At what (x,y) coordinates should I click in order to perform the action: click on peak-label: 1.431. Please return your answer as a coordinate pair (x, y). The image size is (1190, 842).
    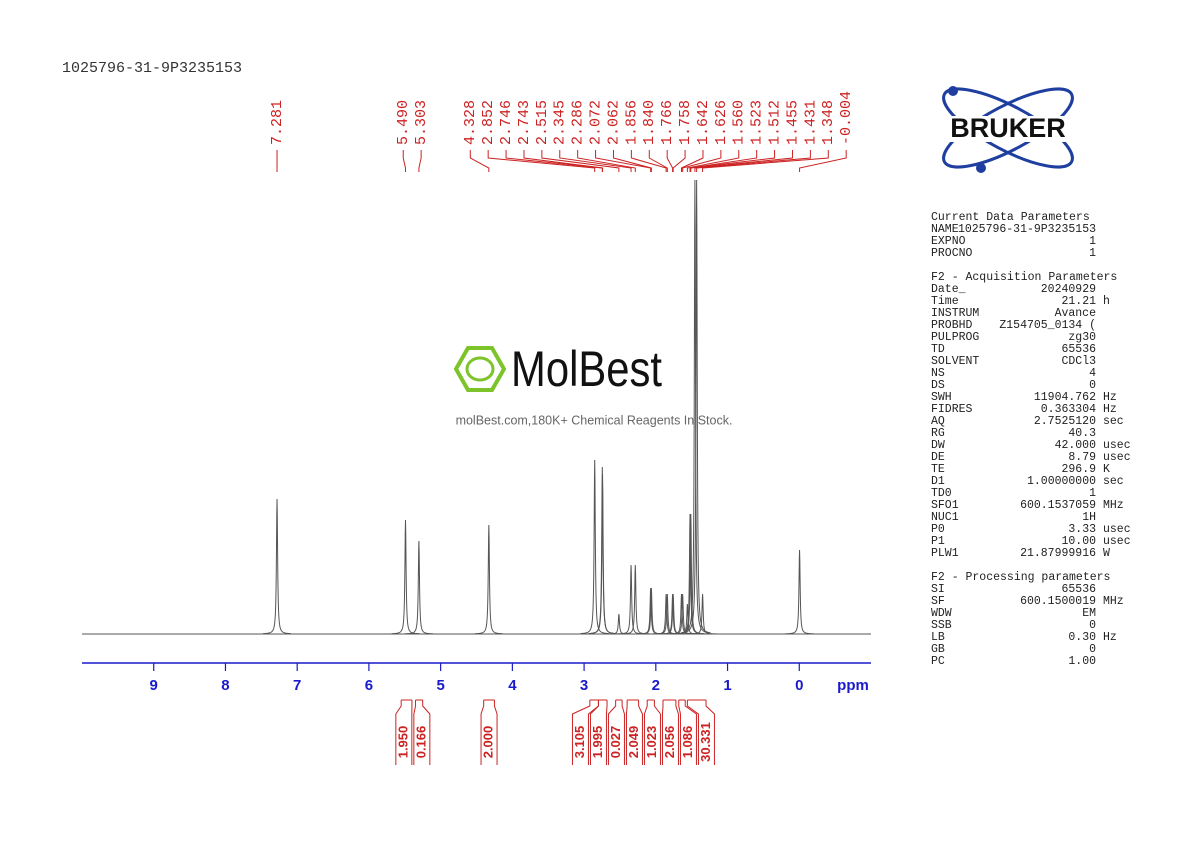
    Looking at the image, I should click on (810, 122).